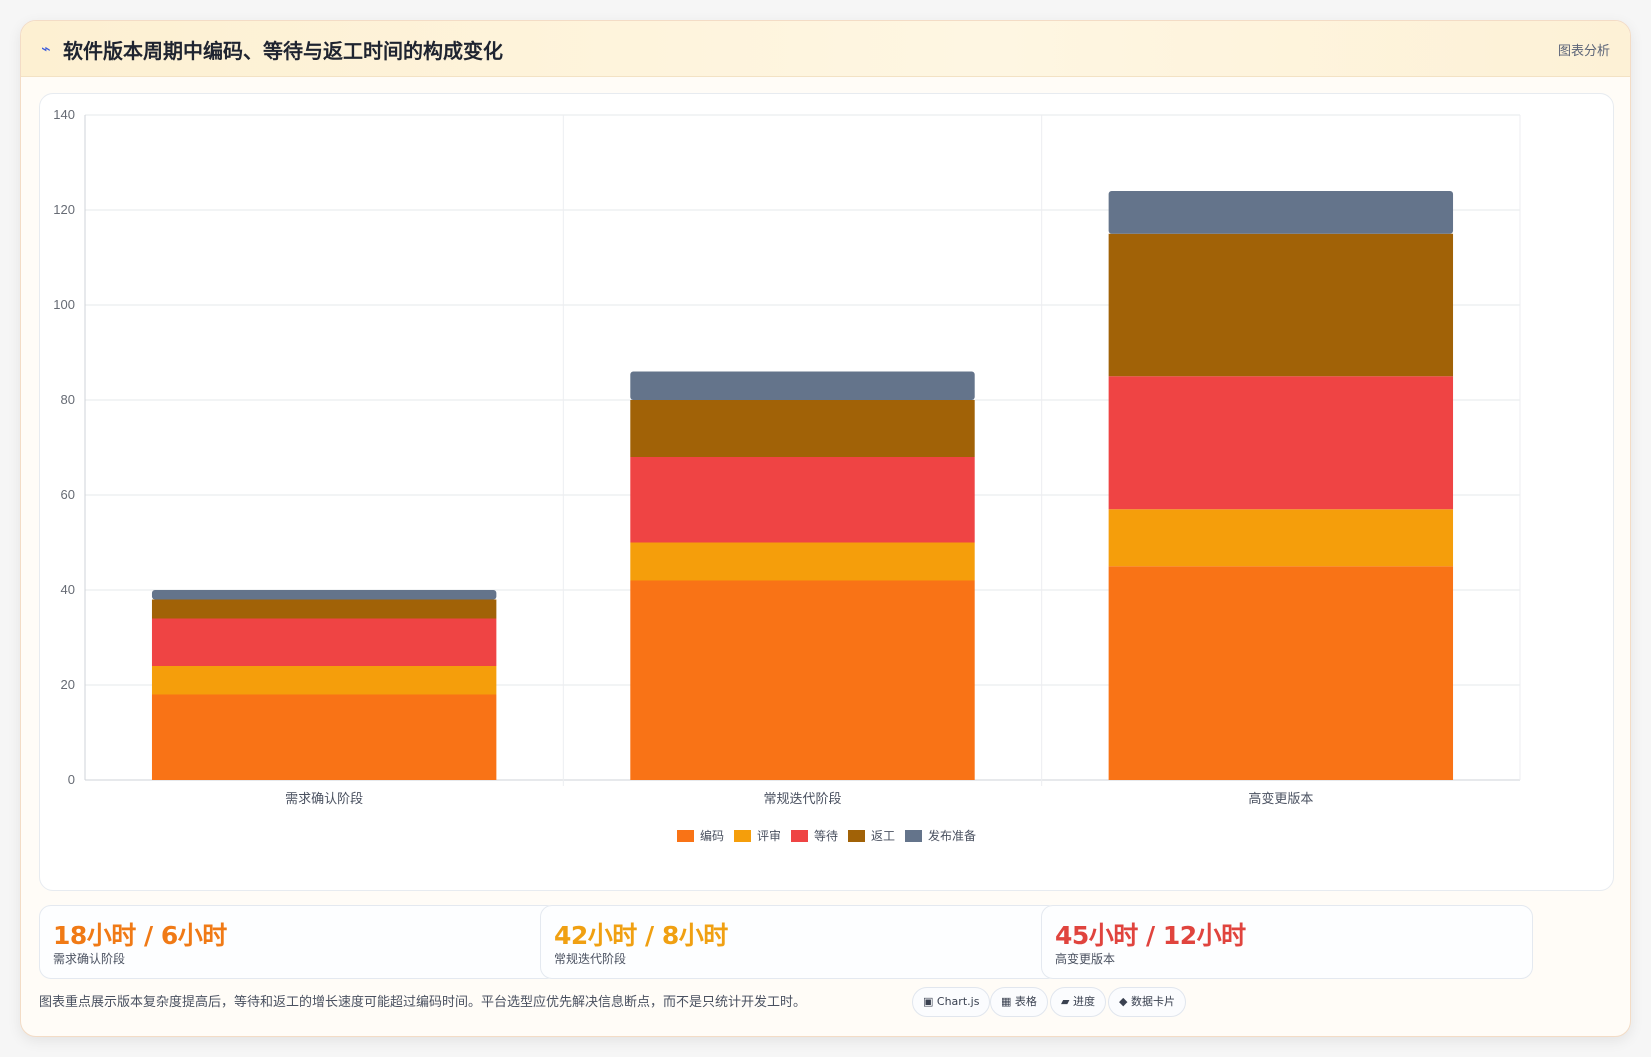 Image resolution: width=1651 pixels, height=1057 pixels. I want to click on stat-label: 需求确认阶段, so click(89, 959).